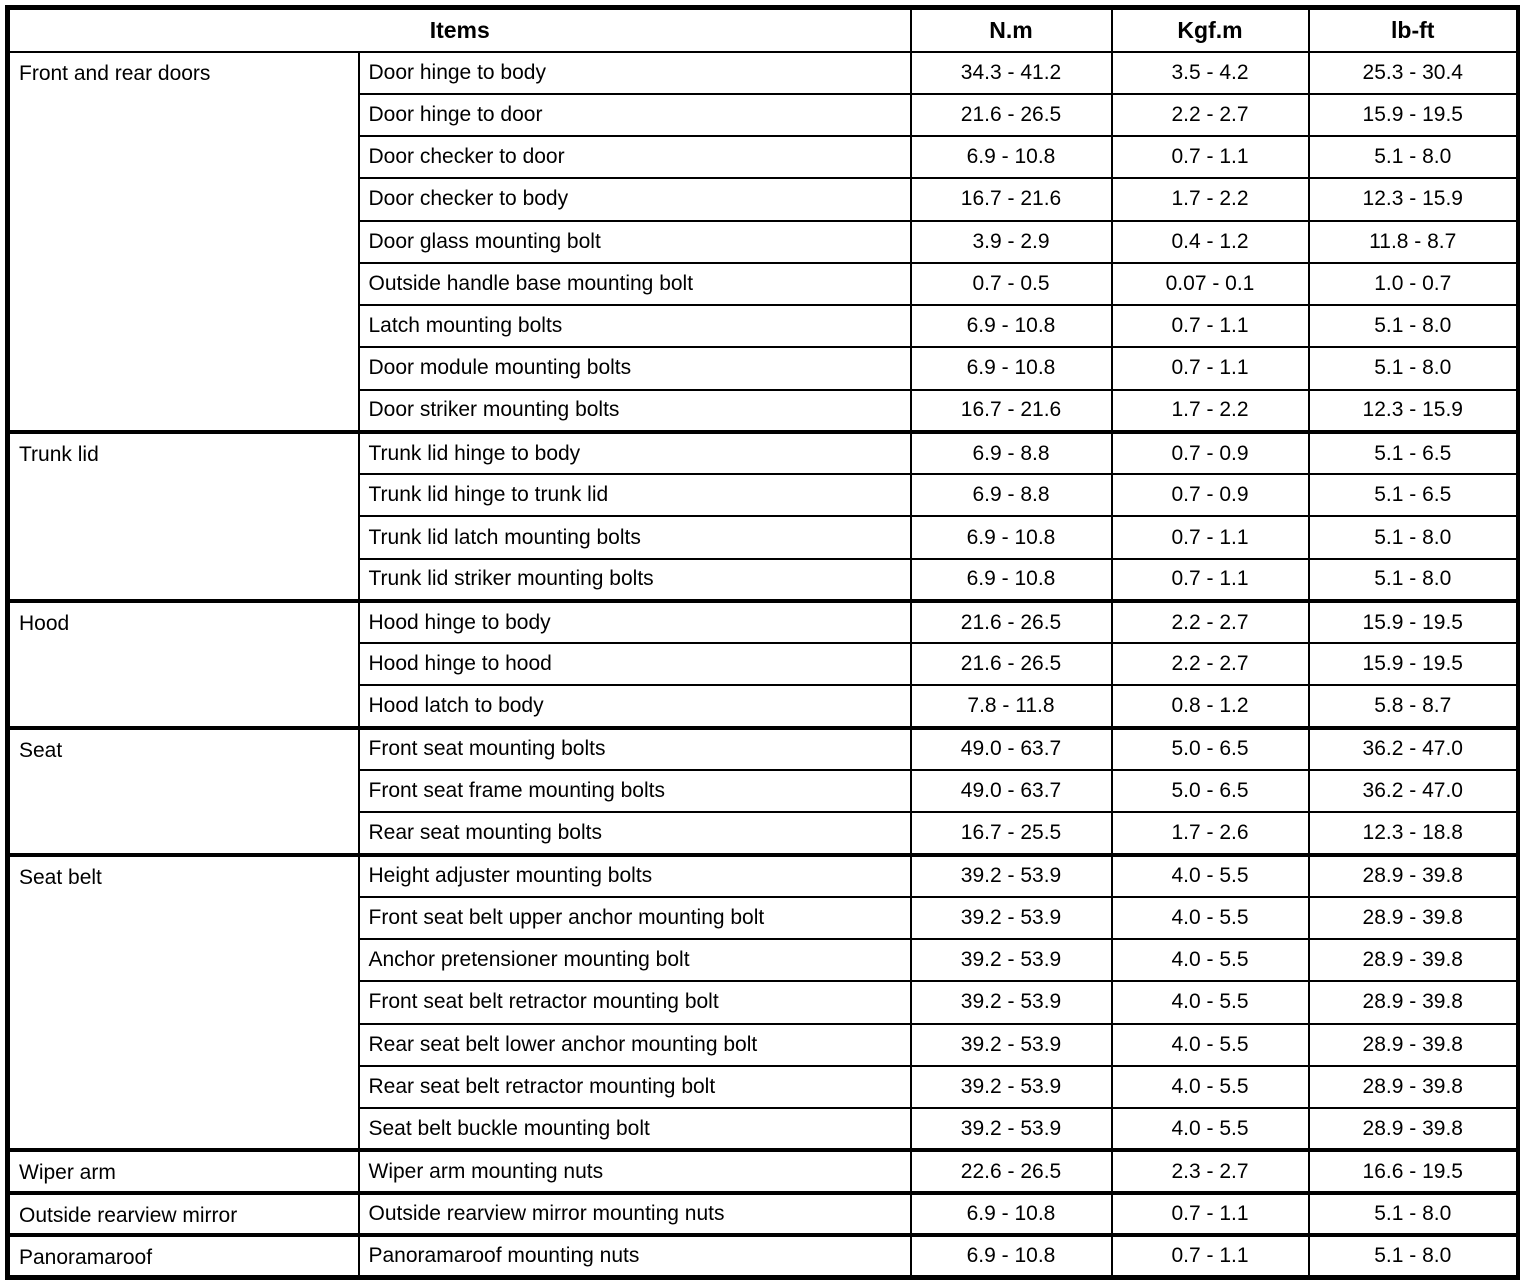 The width and height of the screenshot is (1520, 1284). What do you see at coordinates (183, 515) in the screenshot?
I see `category-cell: Trunk lid` at bounding box center [183, 515].